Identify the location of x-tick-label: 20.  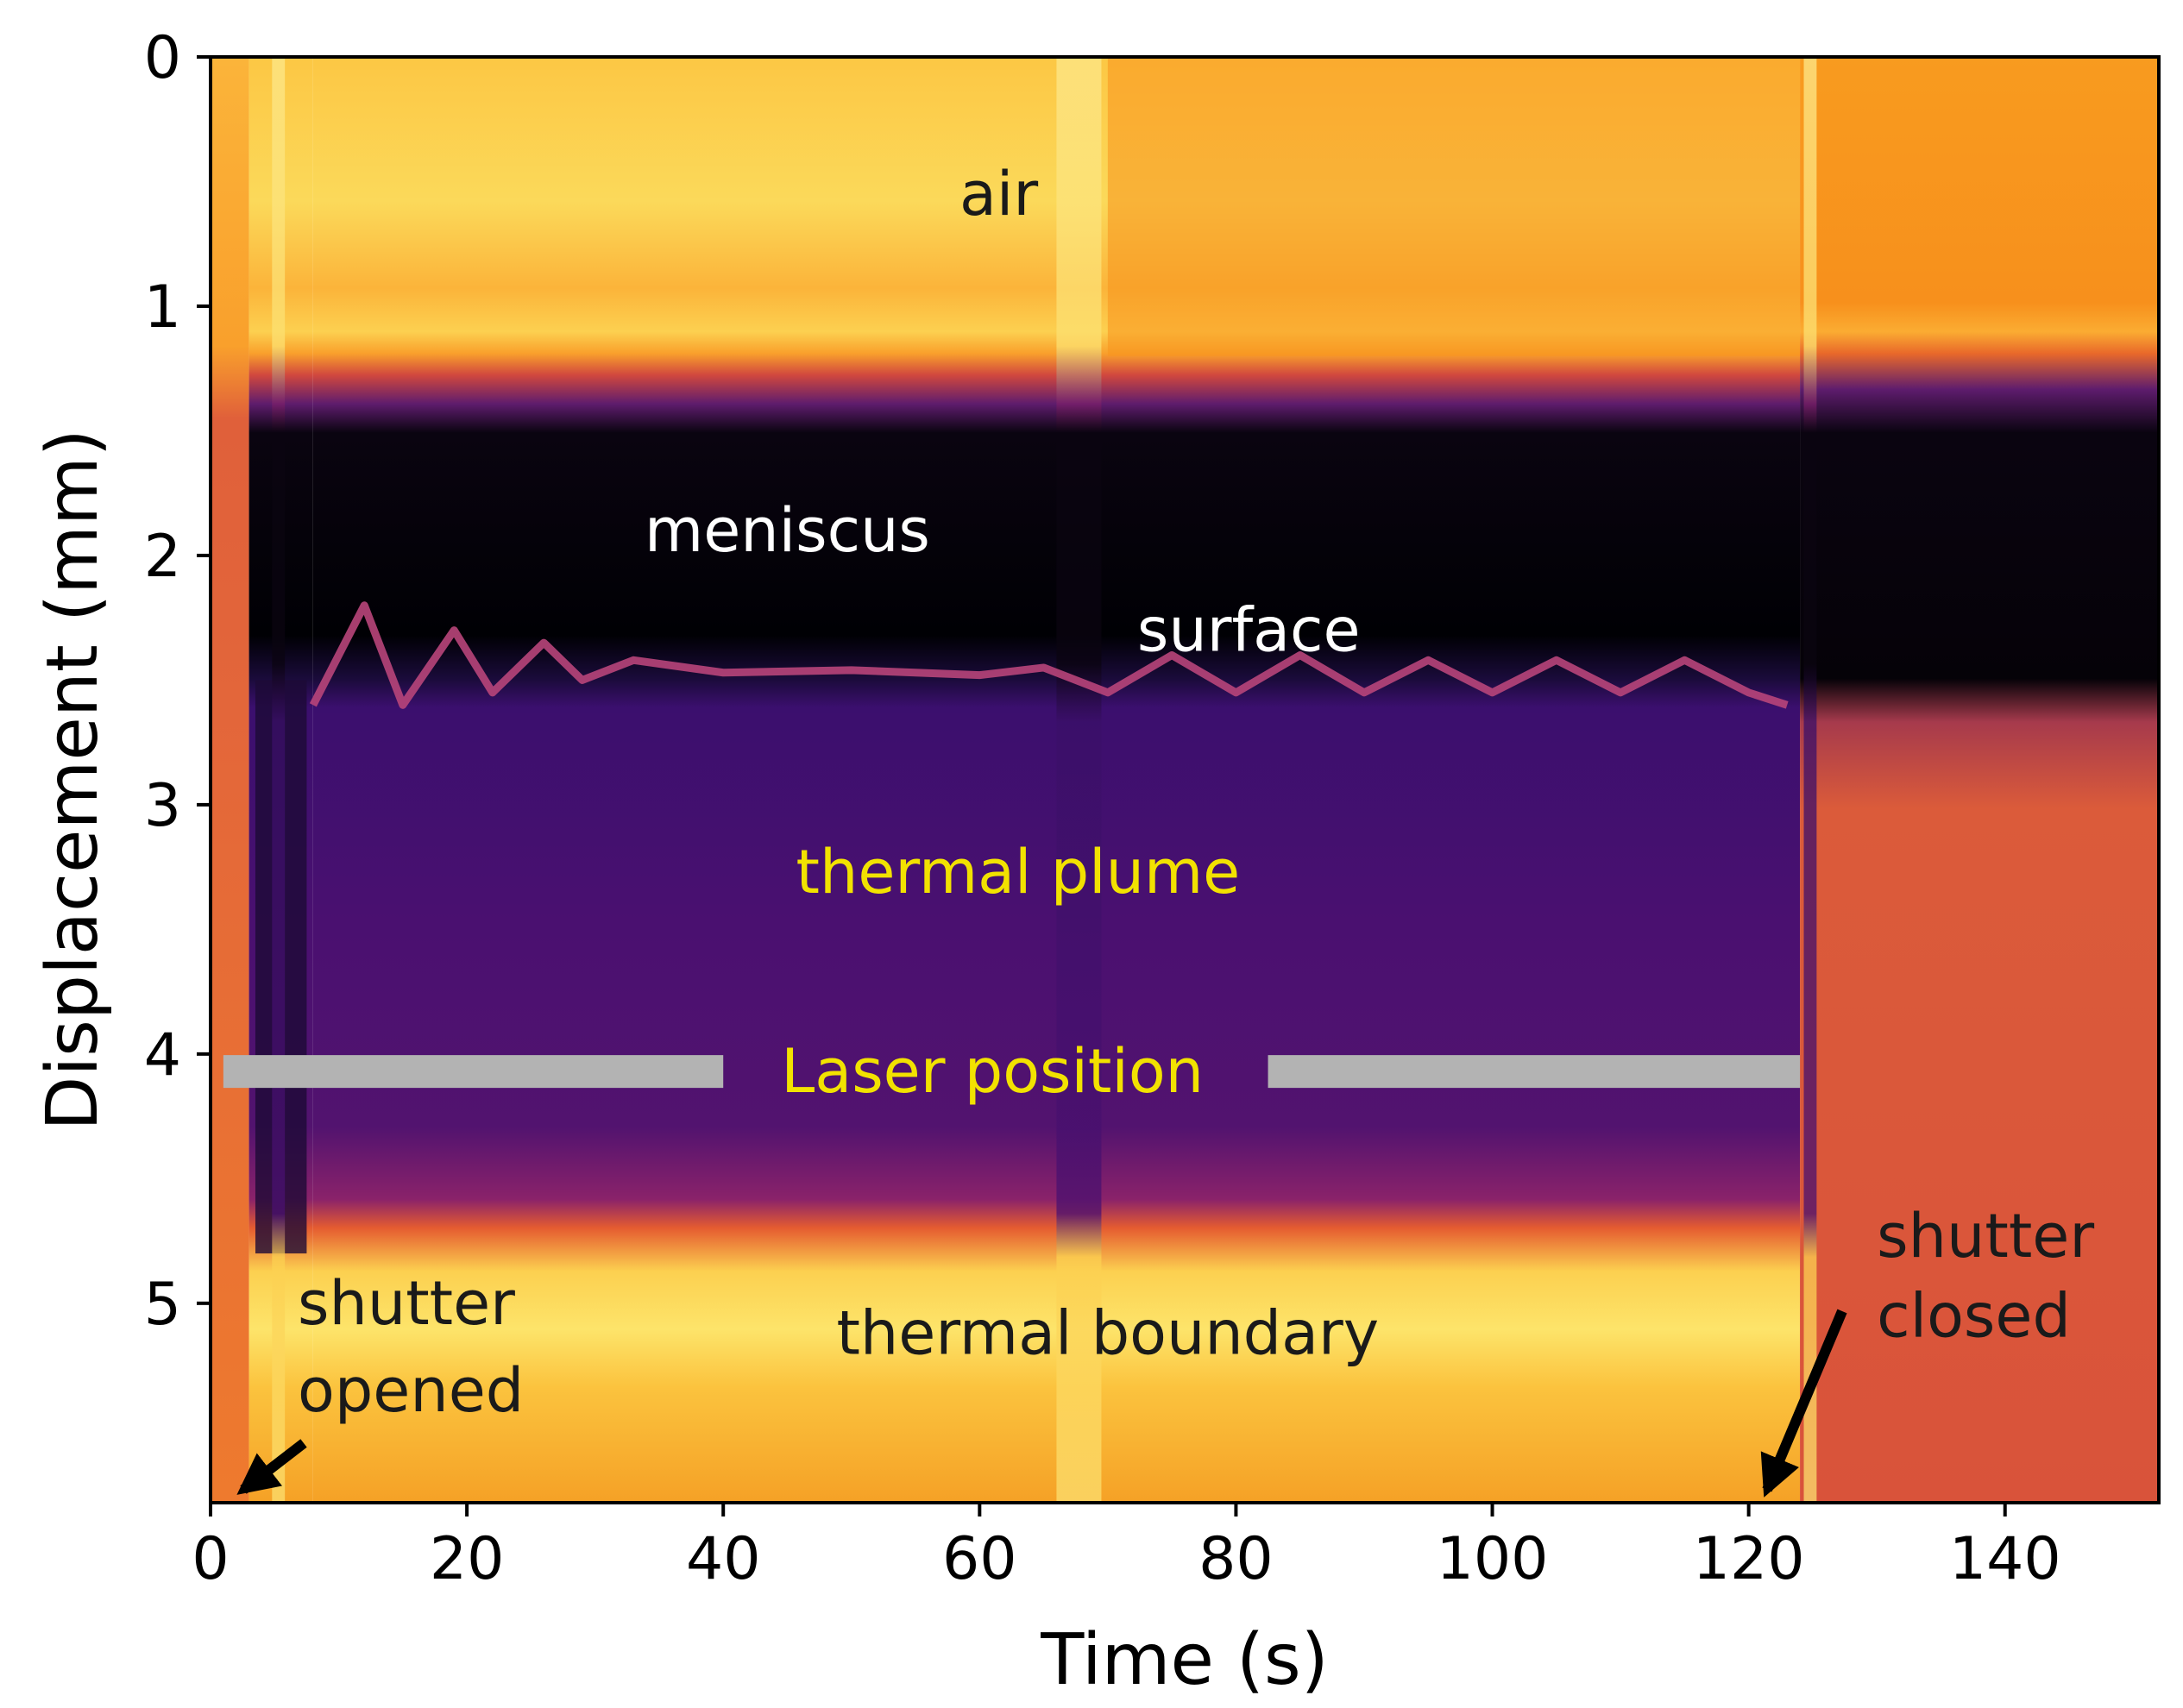
(467, 1559).